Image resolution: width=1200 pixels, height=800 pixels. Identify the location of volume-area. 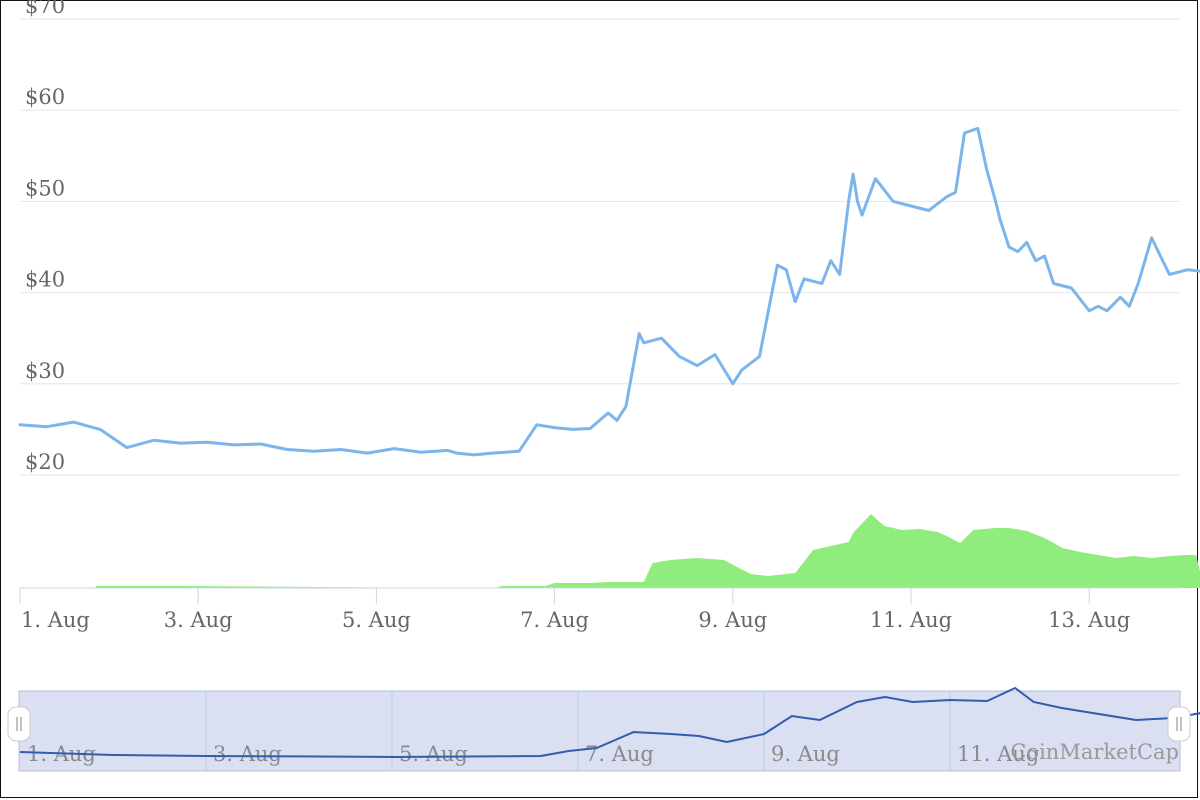
(647, 551).